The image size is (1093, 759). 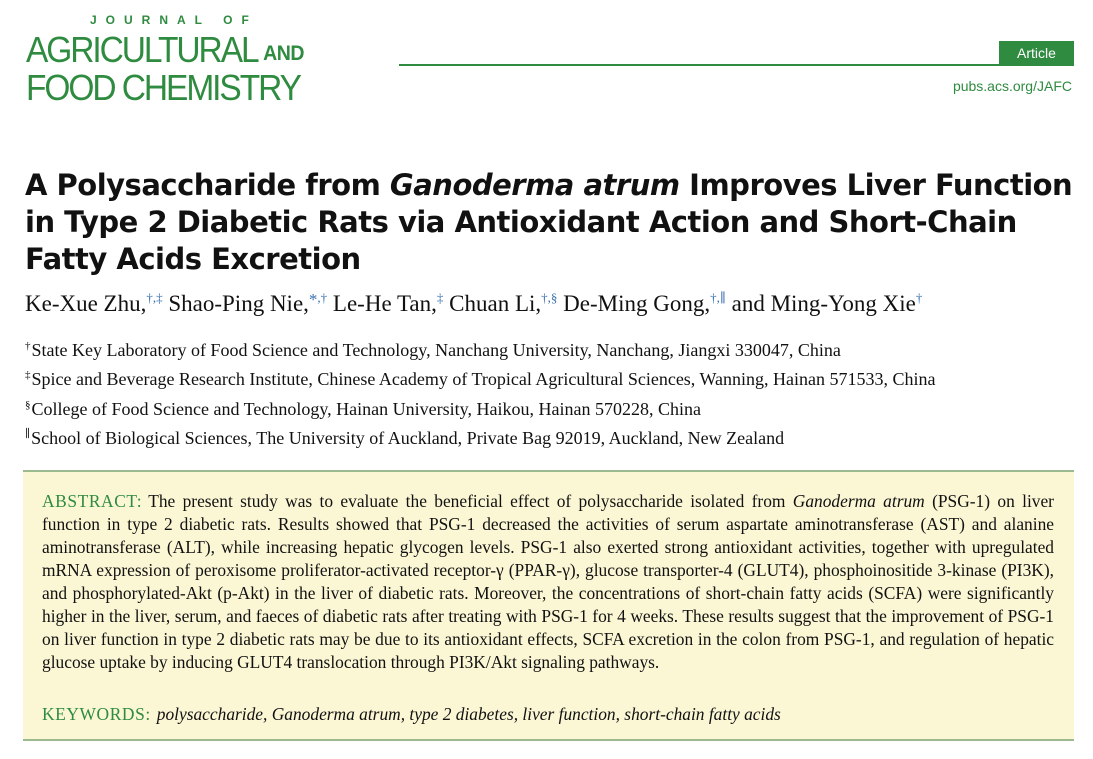 I want to click on article-type-badge: Article, so click(x=1036, y=53).